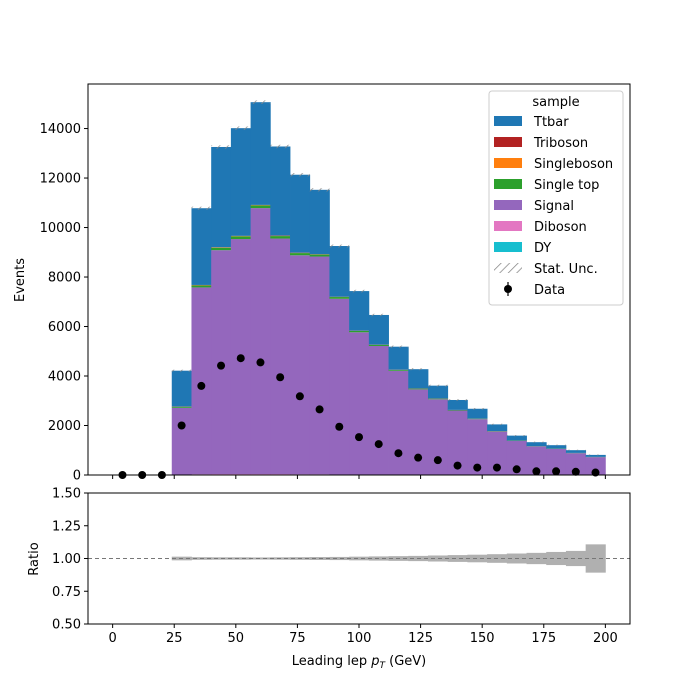  Describe the element at coordinates (60, 228) in the screenshot. I see `y-tick-label: 10000` at that location.